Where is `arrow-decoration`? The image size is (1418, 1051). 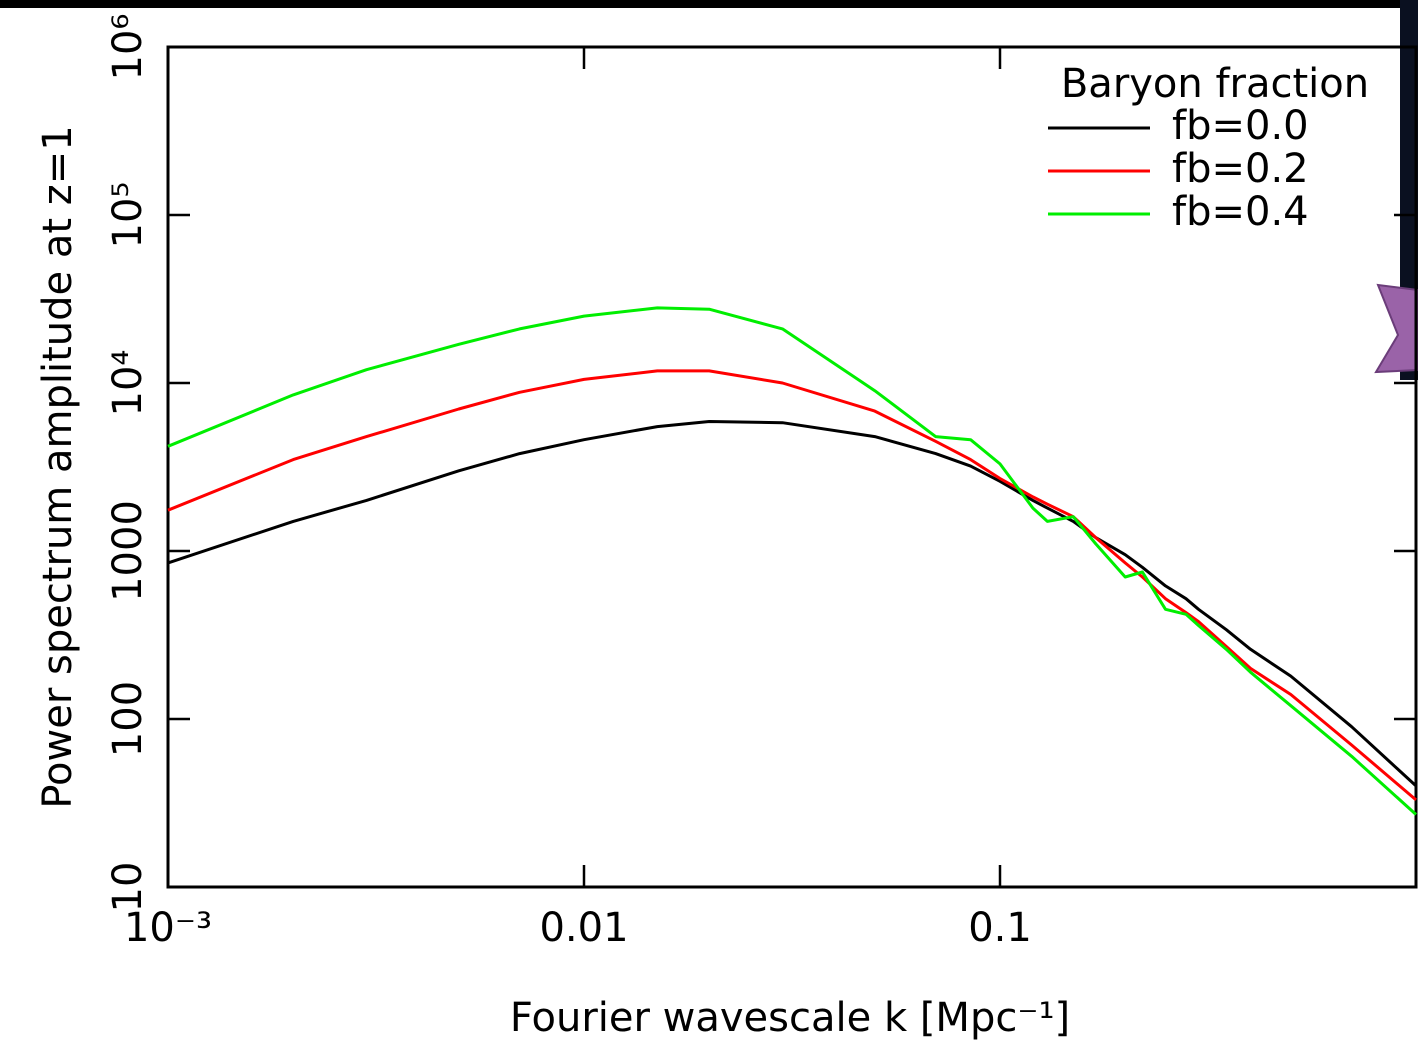 arrow-decoration is located at coordinates (1396, 328).